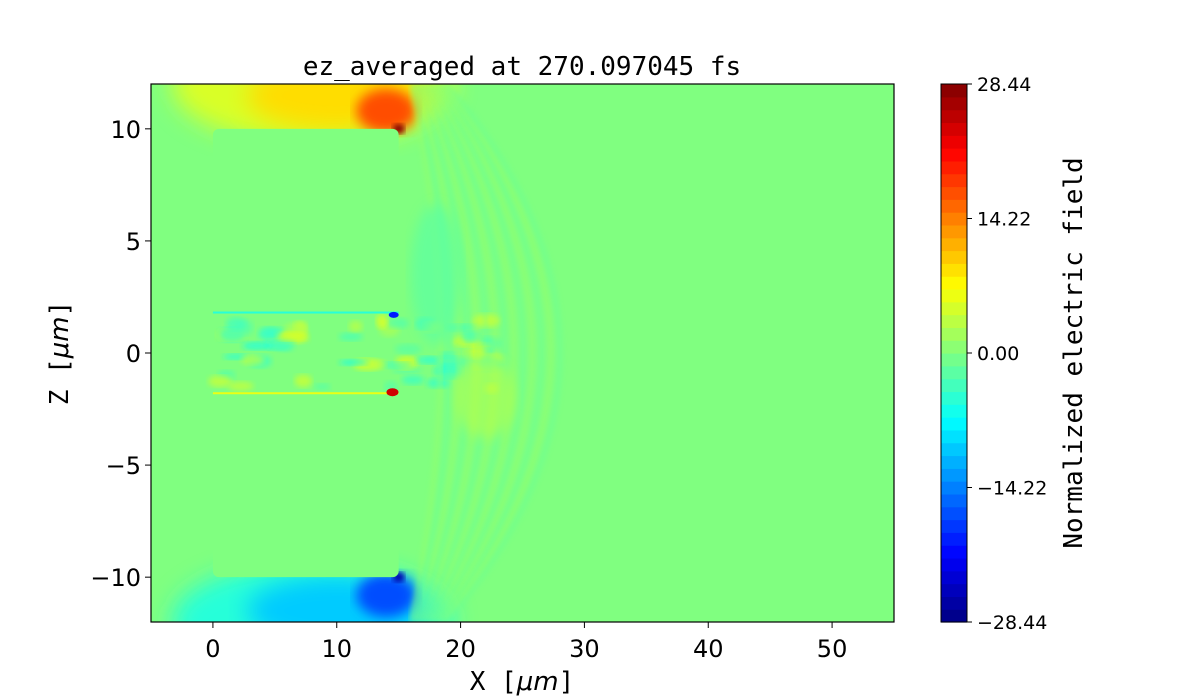 Image resolution: width=1200 pixels, height=700 pixels. What do you see at coordinates (1004, 220) in the screenshot?
I see `colorbar-tick-label: 14.22` at bounding box center [1004, 220].